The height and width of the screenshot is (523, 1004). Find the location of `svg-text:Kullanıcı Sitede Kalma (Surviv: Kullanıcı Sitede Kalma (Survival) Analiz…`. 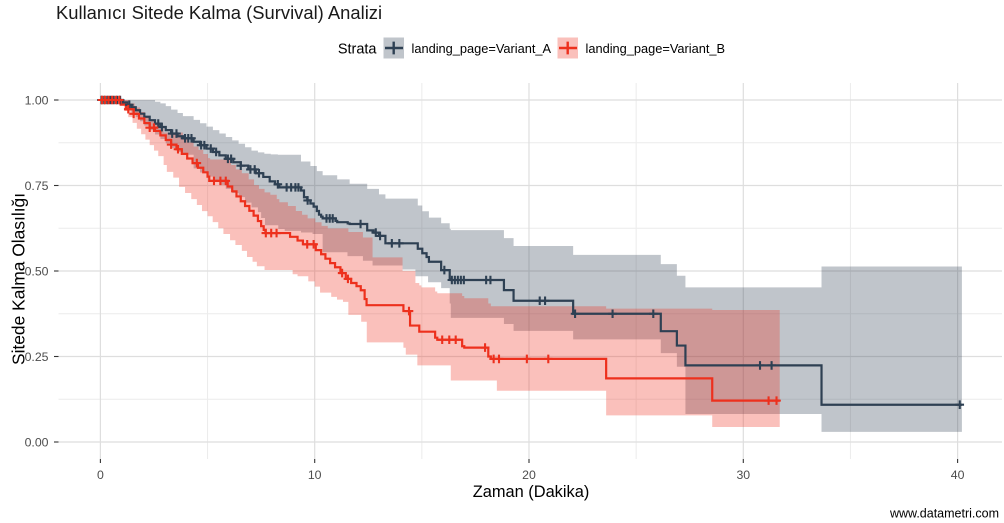

svg-text:Kullanıcı Sitede Kalma (Surviv: Kullanıcı Sitede Kalma (Survival) Analiz… is located at coordinates (219, 12).